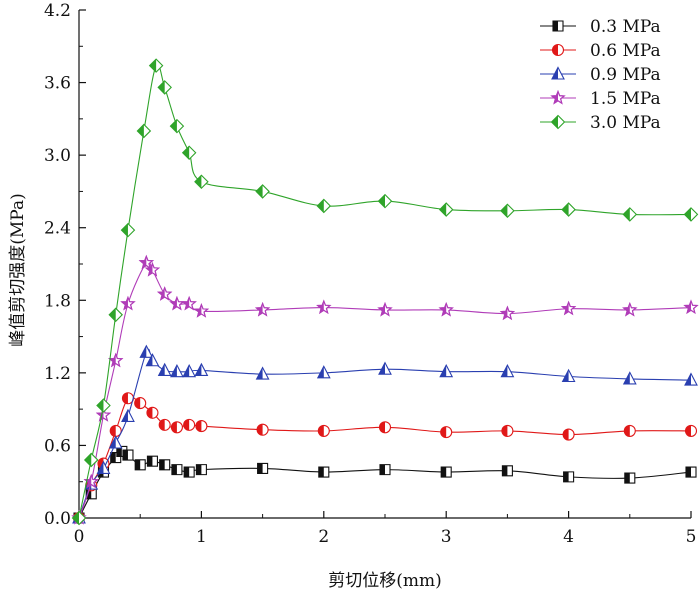 This screenshot has height=592, width=700. Describe the element at coordinates (57, 446) in the screenshot. I see `y-tick-label: 0.6` at that location.